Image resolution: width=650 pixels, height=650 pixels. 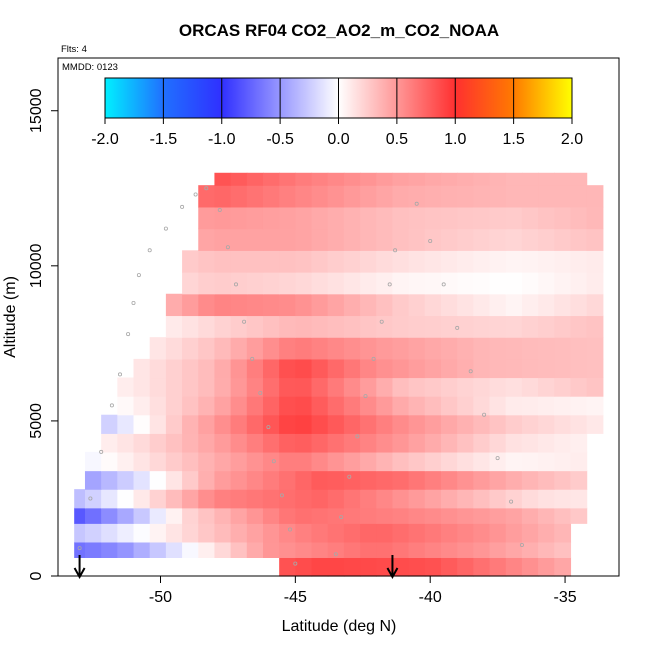 I want to click on x-tick-label: -40, so click(x=430, y=597).